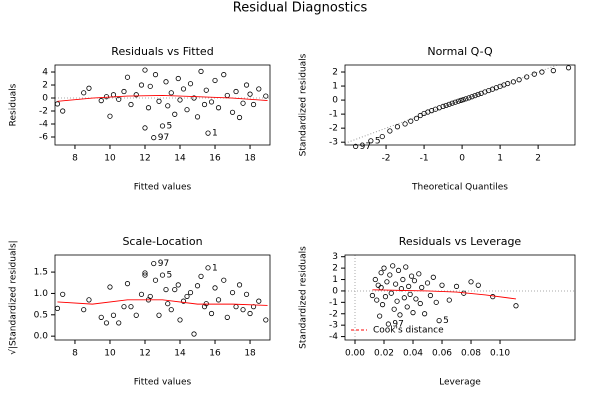 The image size is (600, 400). I want to click on x-tick-label: 16, so click(215, 159).